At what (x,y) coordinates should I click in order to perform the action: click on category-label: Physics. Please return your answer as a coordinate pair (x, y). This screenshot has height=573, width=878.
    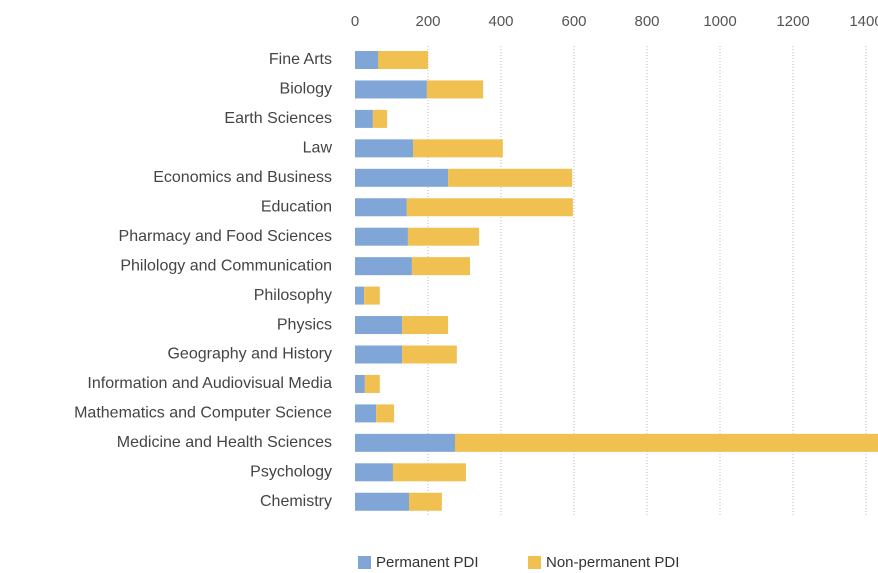
    Looking at the image, I should click on (304, 324).